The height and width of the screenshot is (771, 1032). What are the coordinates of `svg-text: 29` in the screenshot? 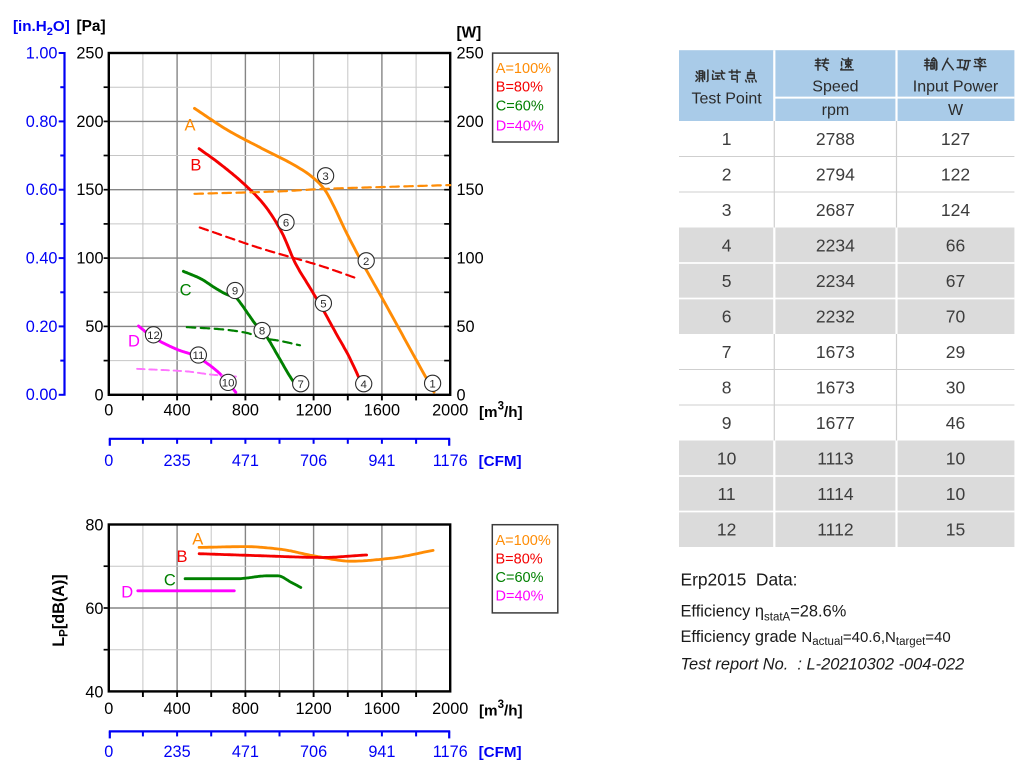 It's located at (955, 352).